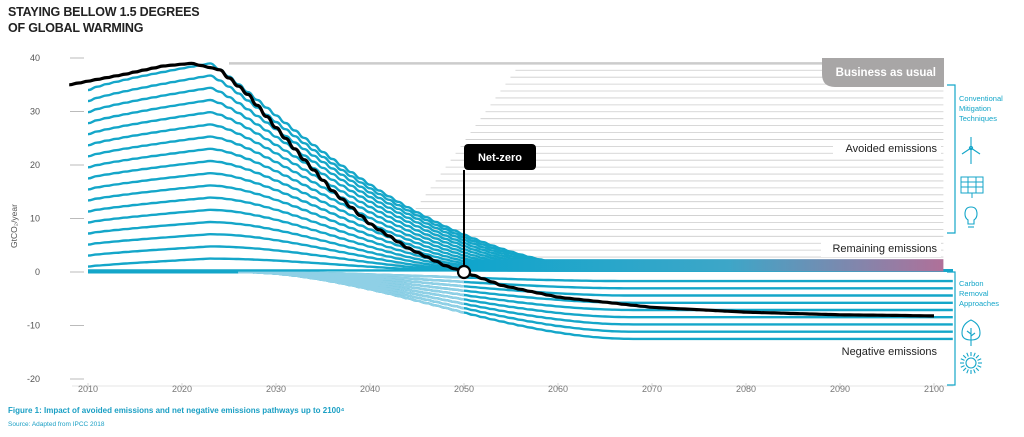 This screenshot has height=437, width=1024. I want to click on bracket-carbon-removal, so click(951, 328).